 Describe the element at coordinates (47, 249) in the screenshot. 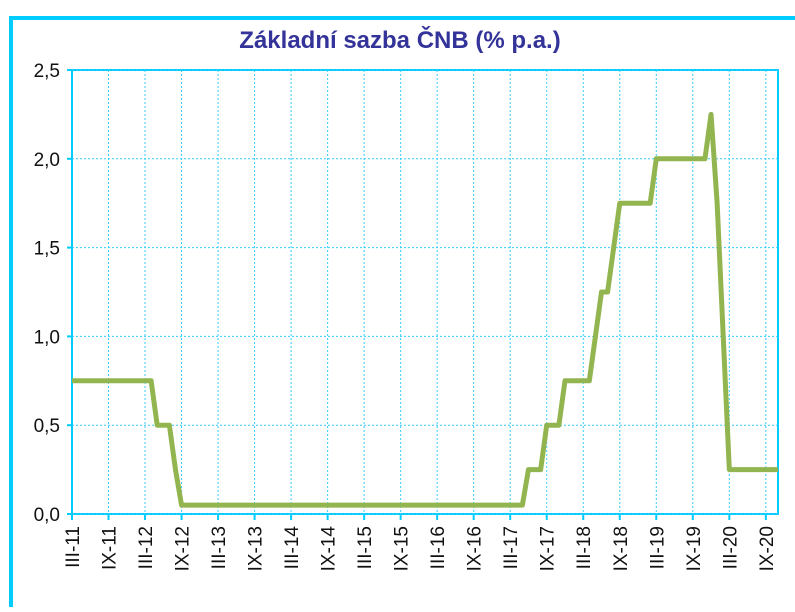

I see `y-tick-label: 1,5` at that location.